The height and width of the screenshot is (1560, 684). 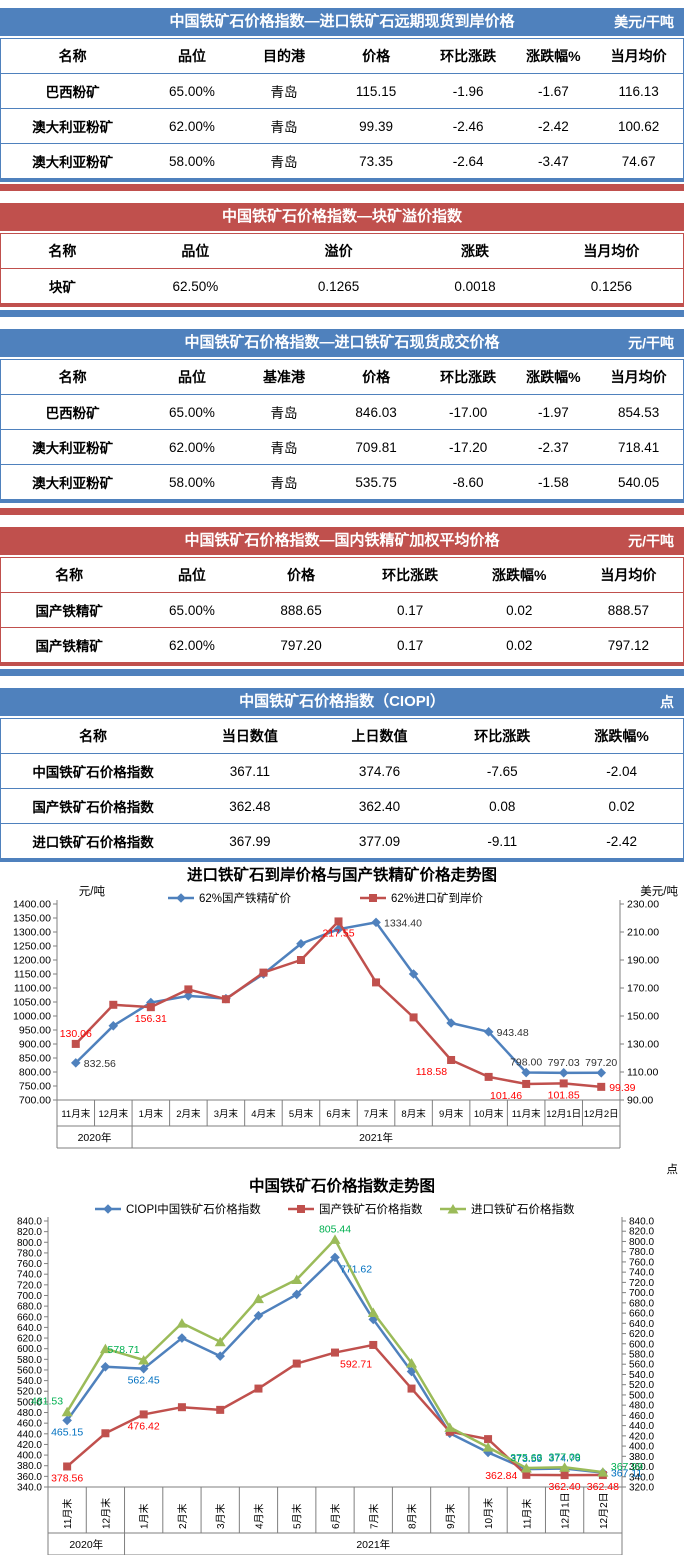 What do you see at coordinates (67, 1432) in the screenshot?
I see `data-point-label: 465.15` at bounding box center [67, 1432].